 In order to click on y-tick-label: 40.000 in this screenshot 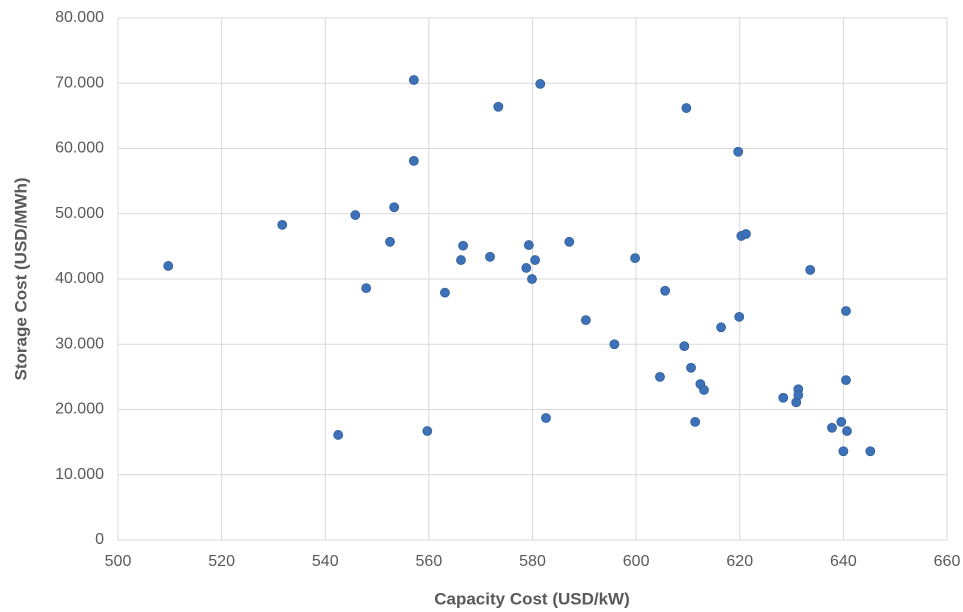, I will do `click(79, 278)`.